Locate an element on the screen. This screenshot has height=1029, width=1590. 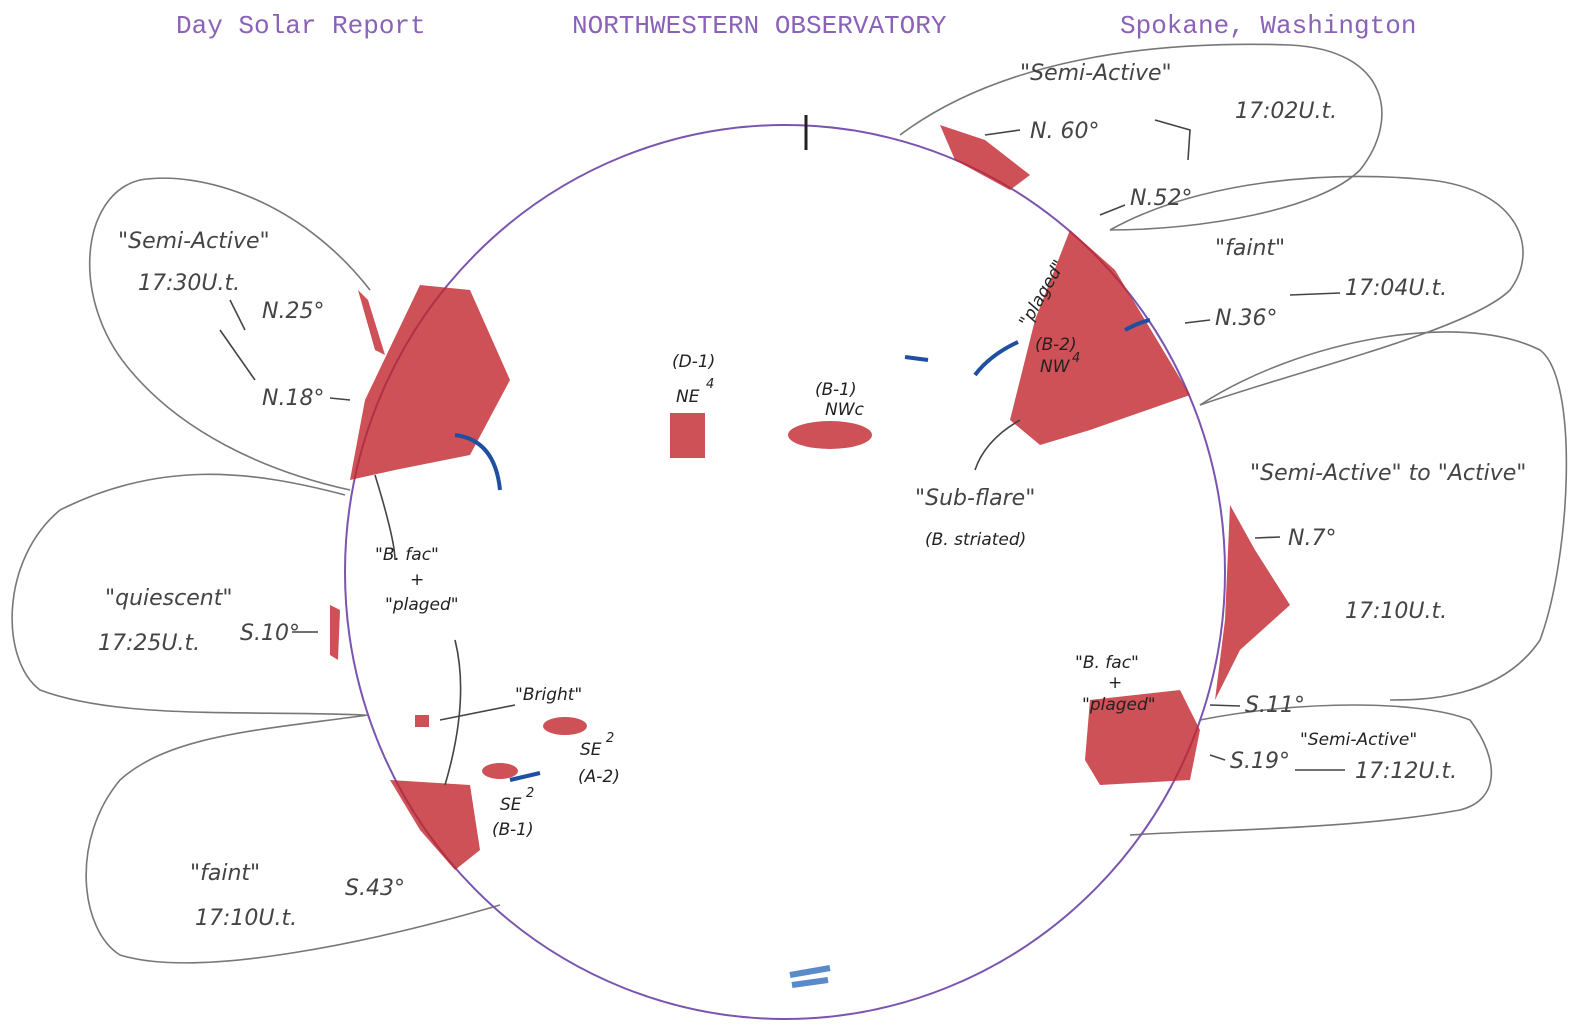
time: 17:25U.t. is located at coordinates (149, 643).